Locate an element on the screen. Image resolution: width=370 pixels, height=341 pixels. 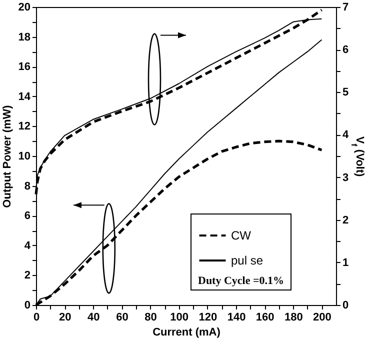
y2-tick-label: 2 is located at coordinates (345, 220).